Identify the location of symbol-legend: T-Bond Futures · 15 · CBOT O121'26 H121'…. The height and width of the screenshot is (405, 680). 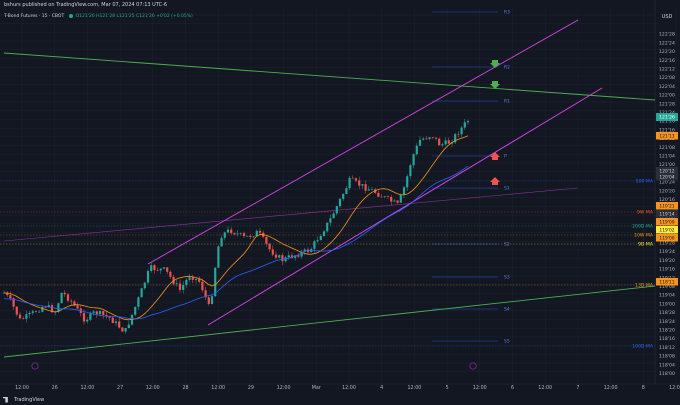
(98, 17).